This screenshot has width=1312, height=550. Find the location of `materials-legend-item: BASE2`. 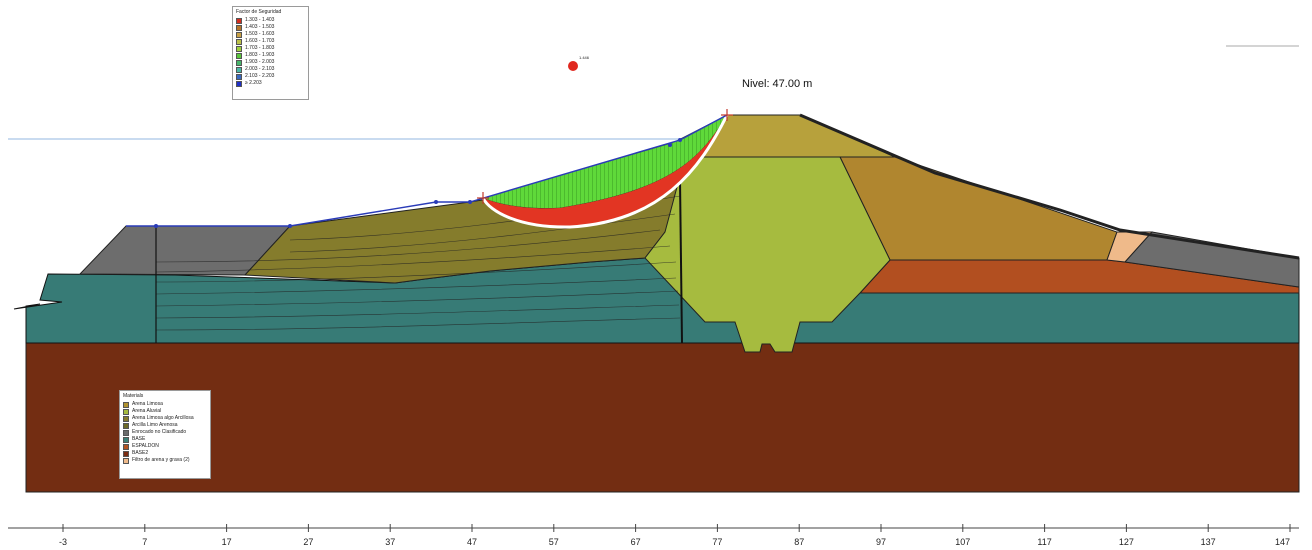

materials-legend-item: BASE2 is located at coordinates (165, 453).